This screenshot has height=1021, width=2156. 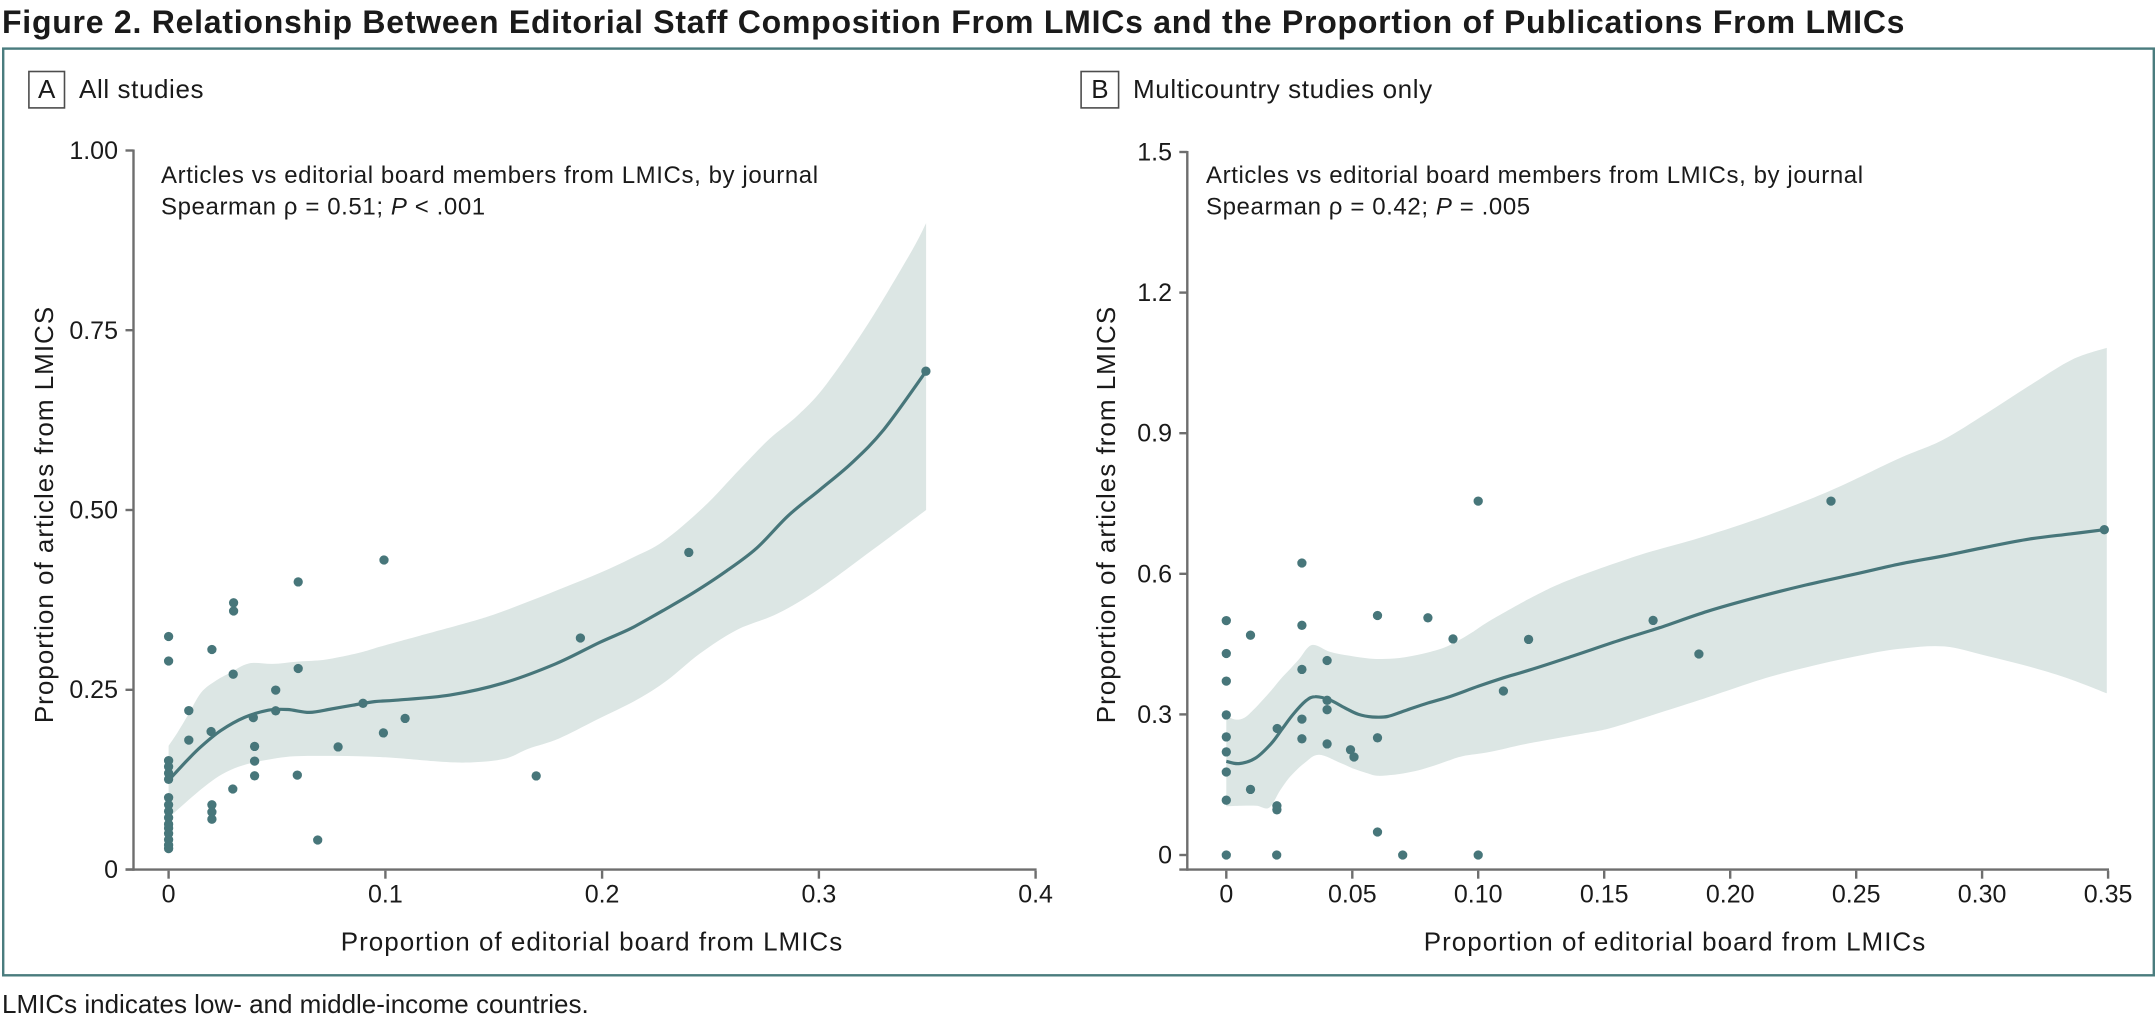 What do you see at coordinates (323, 207) in the screenshot?
I see `svg-text: Spearman ρ = 0.51; P < .001` at bounding box center [323, 207].